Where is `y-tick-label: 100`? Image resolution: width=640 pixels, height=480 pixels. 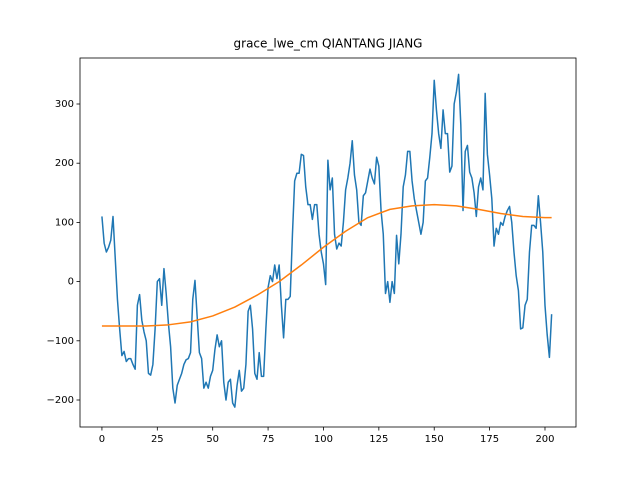
y-tick-label: 100 is located at coordinates (64, 222).